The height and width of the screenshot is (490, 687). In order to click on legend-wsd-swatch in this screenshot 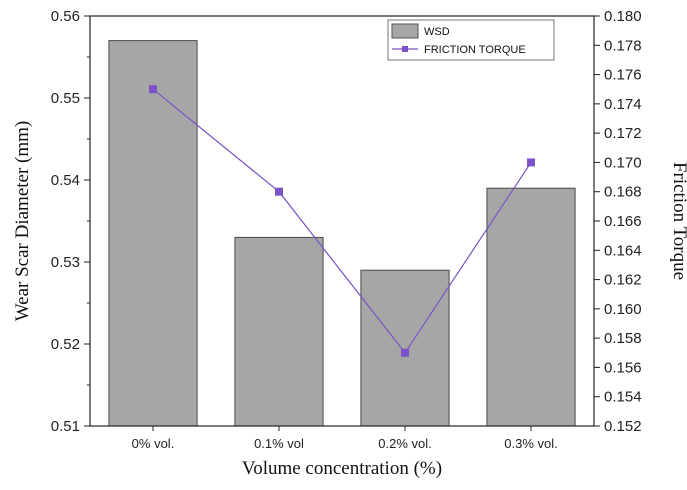, I will do `click(405, 31)`.